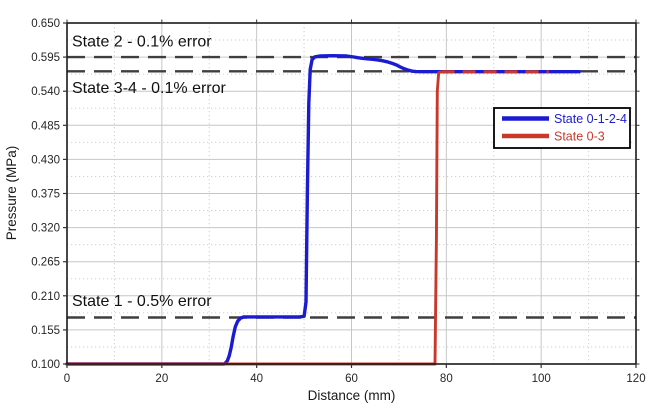 The image size is (660, 414). I want to click on legend: State 0-1-2-4 State 0-3, so click(562, 128).